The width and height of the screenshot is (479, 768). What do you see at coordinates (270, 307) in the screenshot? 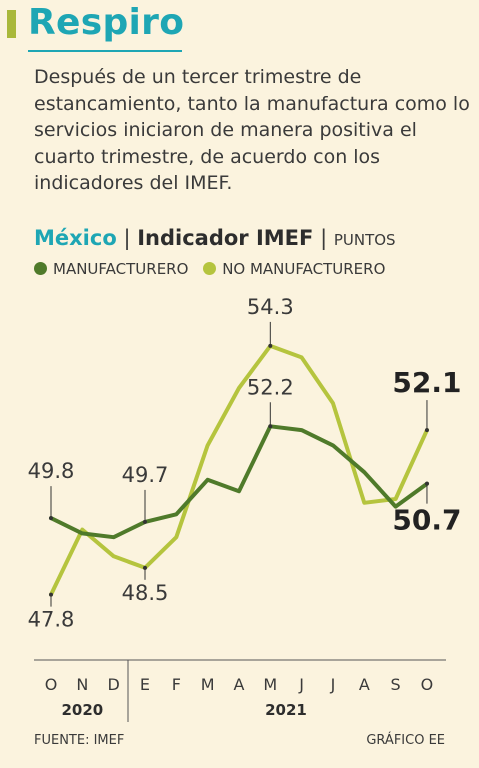
I see `data-label: 54.3` at bounding box center [270, 307].